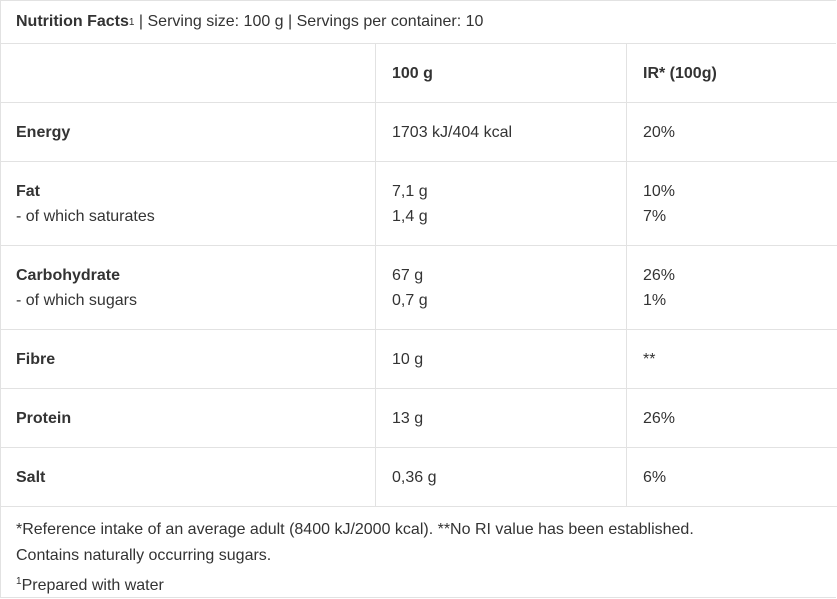 This screenshot has width=837, height=599. I want to click on prepared-footnote-marker: 1, so click(19, 581).